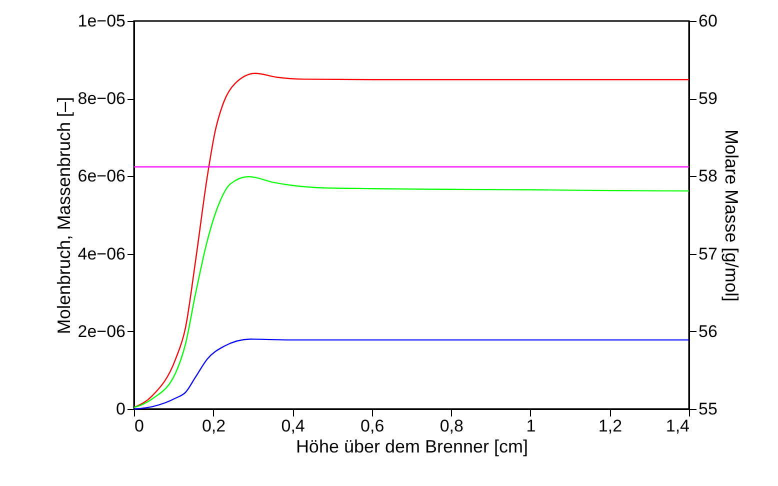 This screenshot has width=778, height=486. I want to click on x-tick-label: 0,6, so click(372, 426).